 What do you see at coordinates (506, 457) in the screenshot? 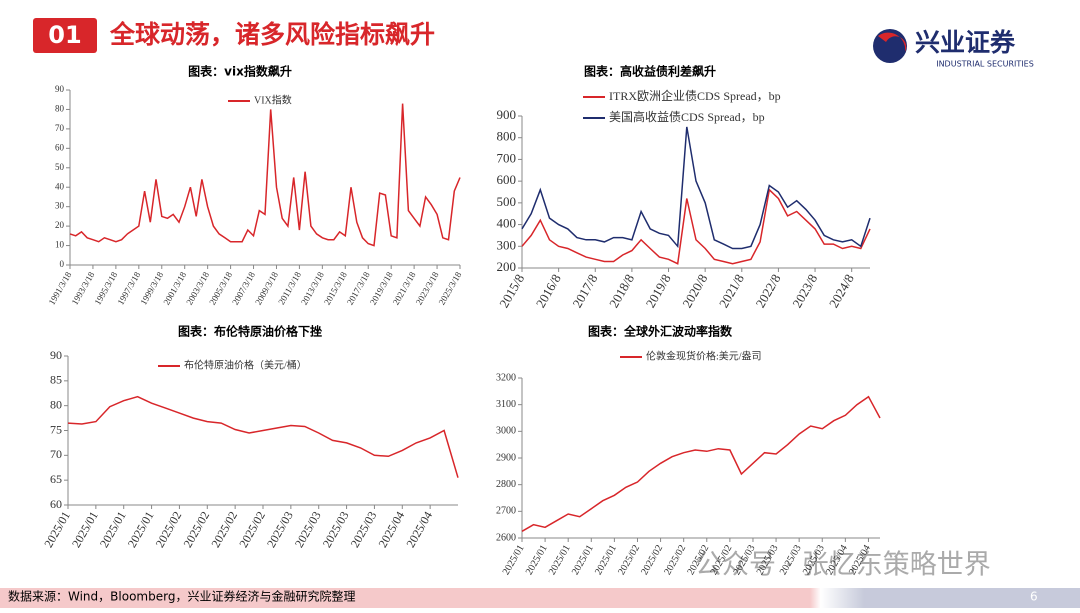
I see `y-tick-label: 2900` at bounding box center [506, 457].